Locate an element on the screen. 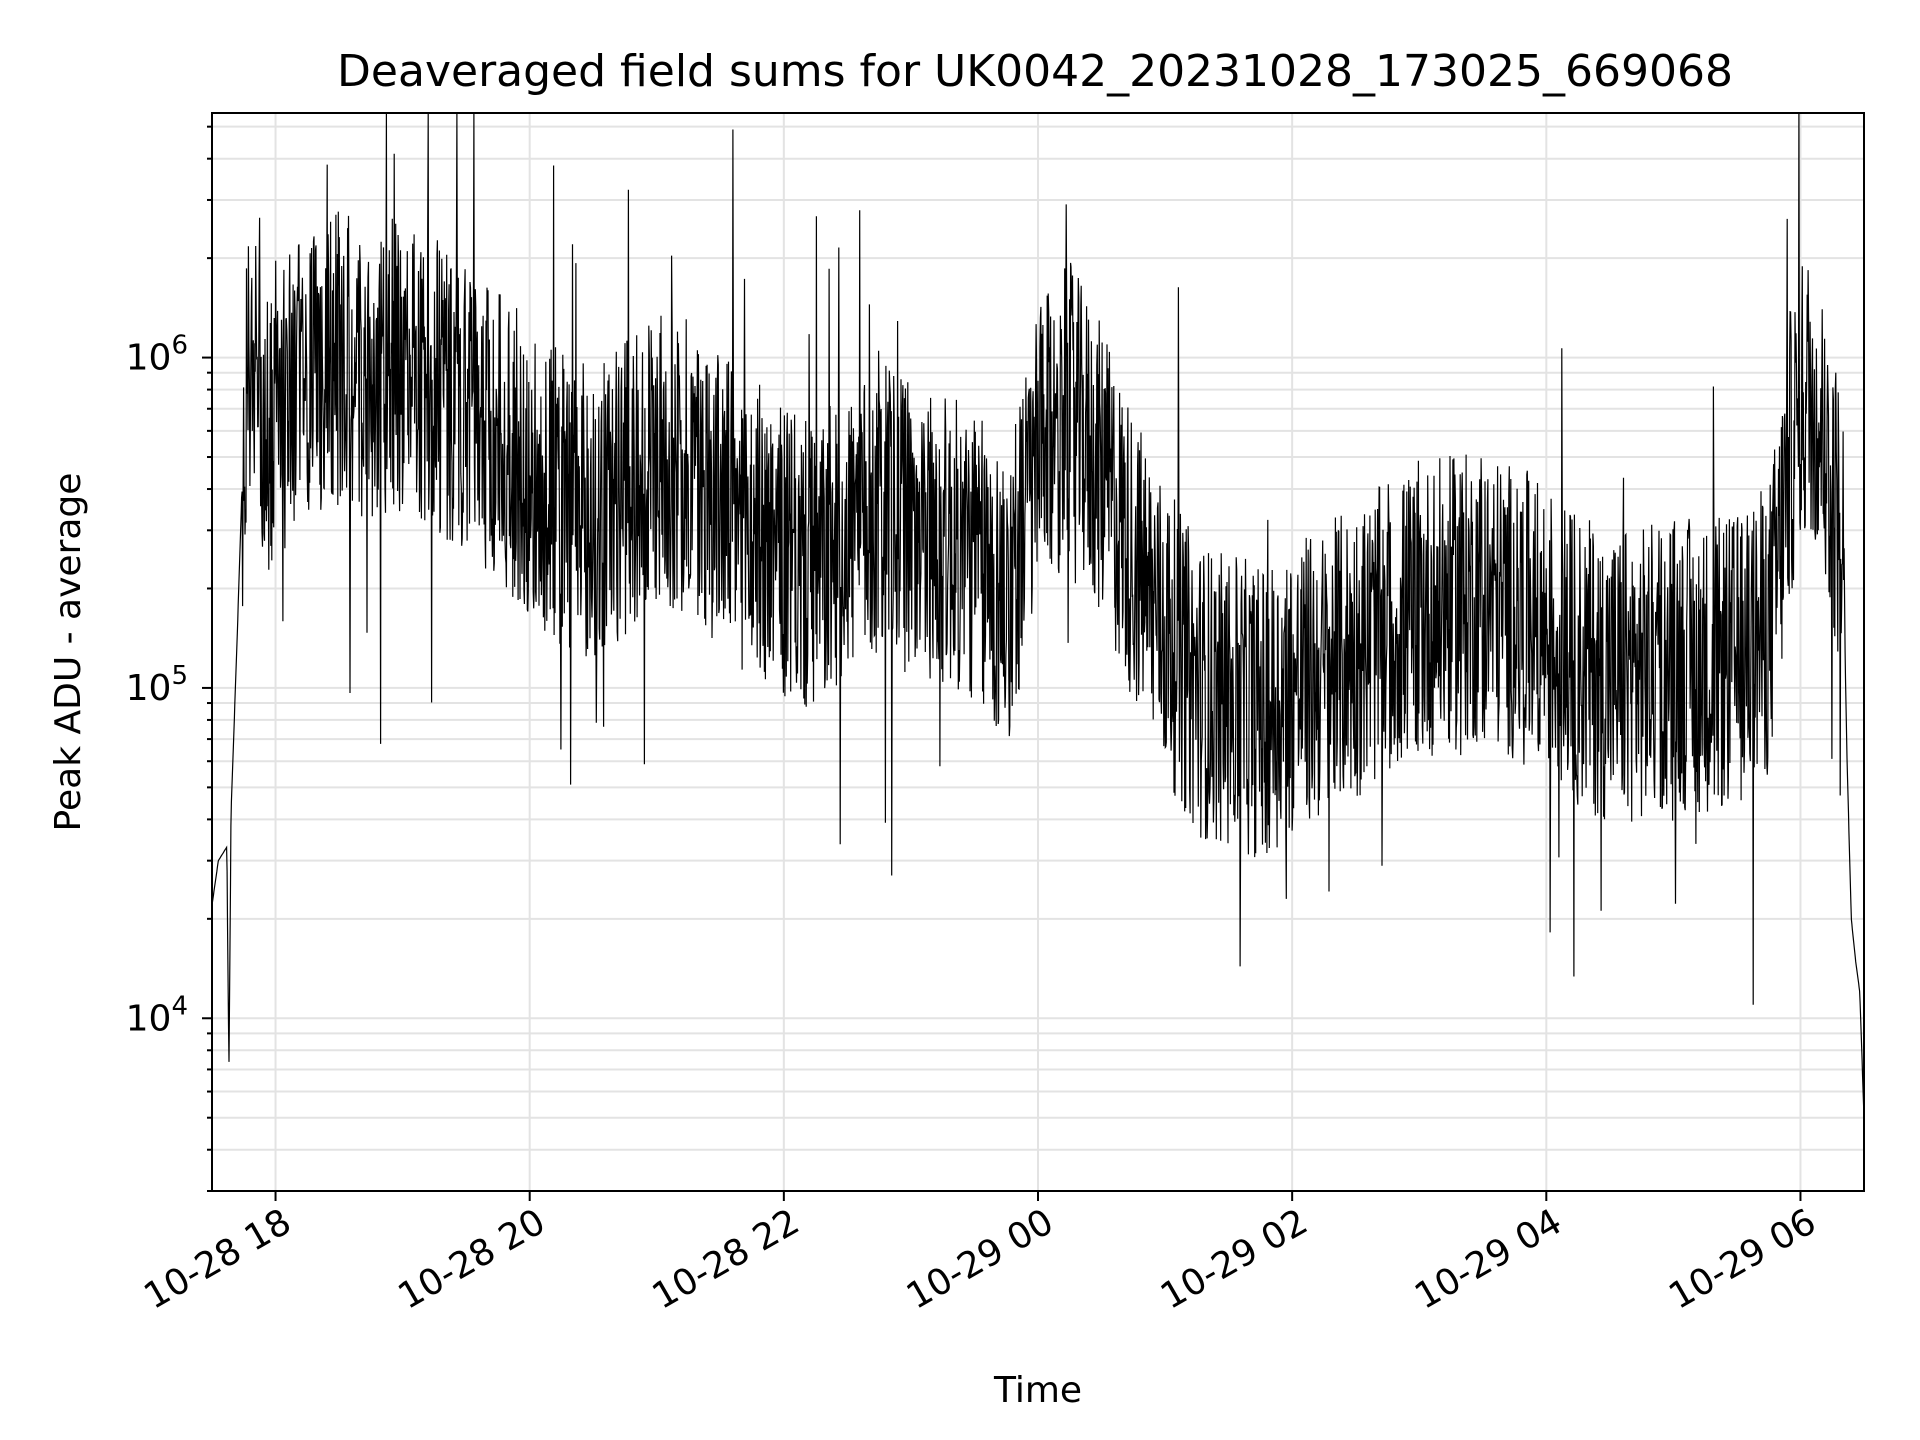  y-tick-label: 10⁴ is located at coordinates (157, 1015).